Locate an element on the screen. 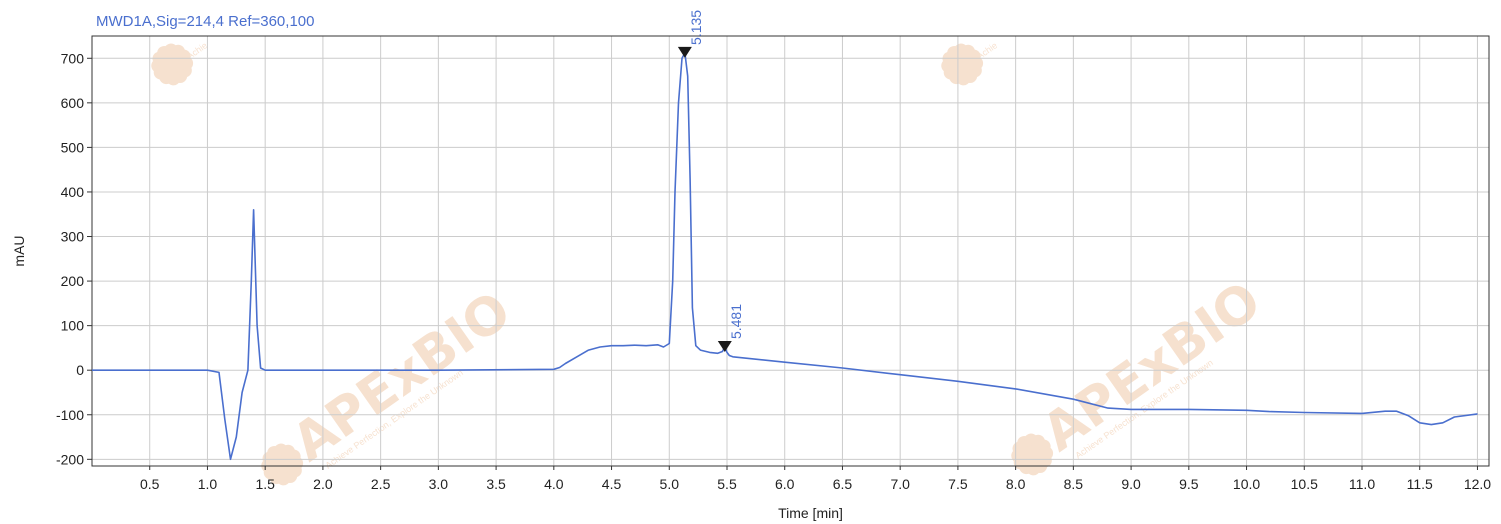 This screenshot has width=1501, height=524. x-tick-label: 5.0 is located at coordinates (670, 484).